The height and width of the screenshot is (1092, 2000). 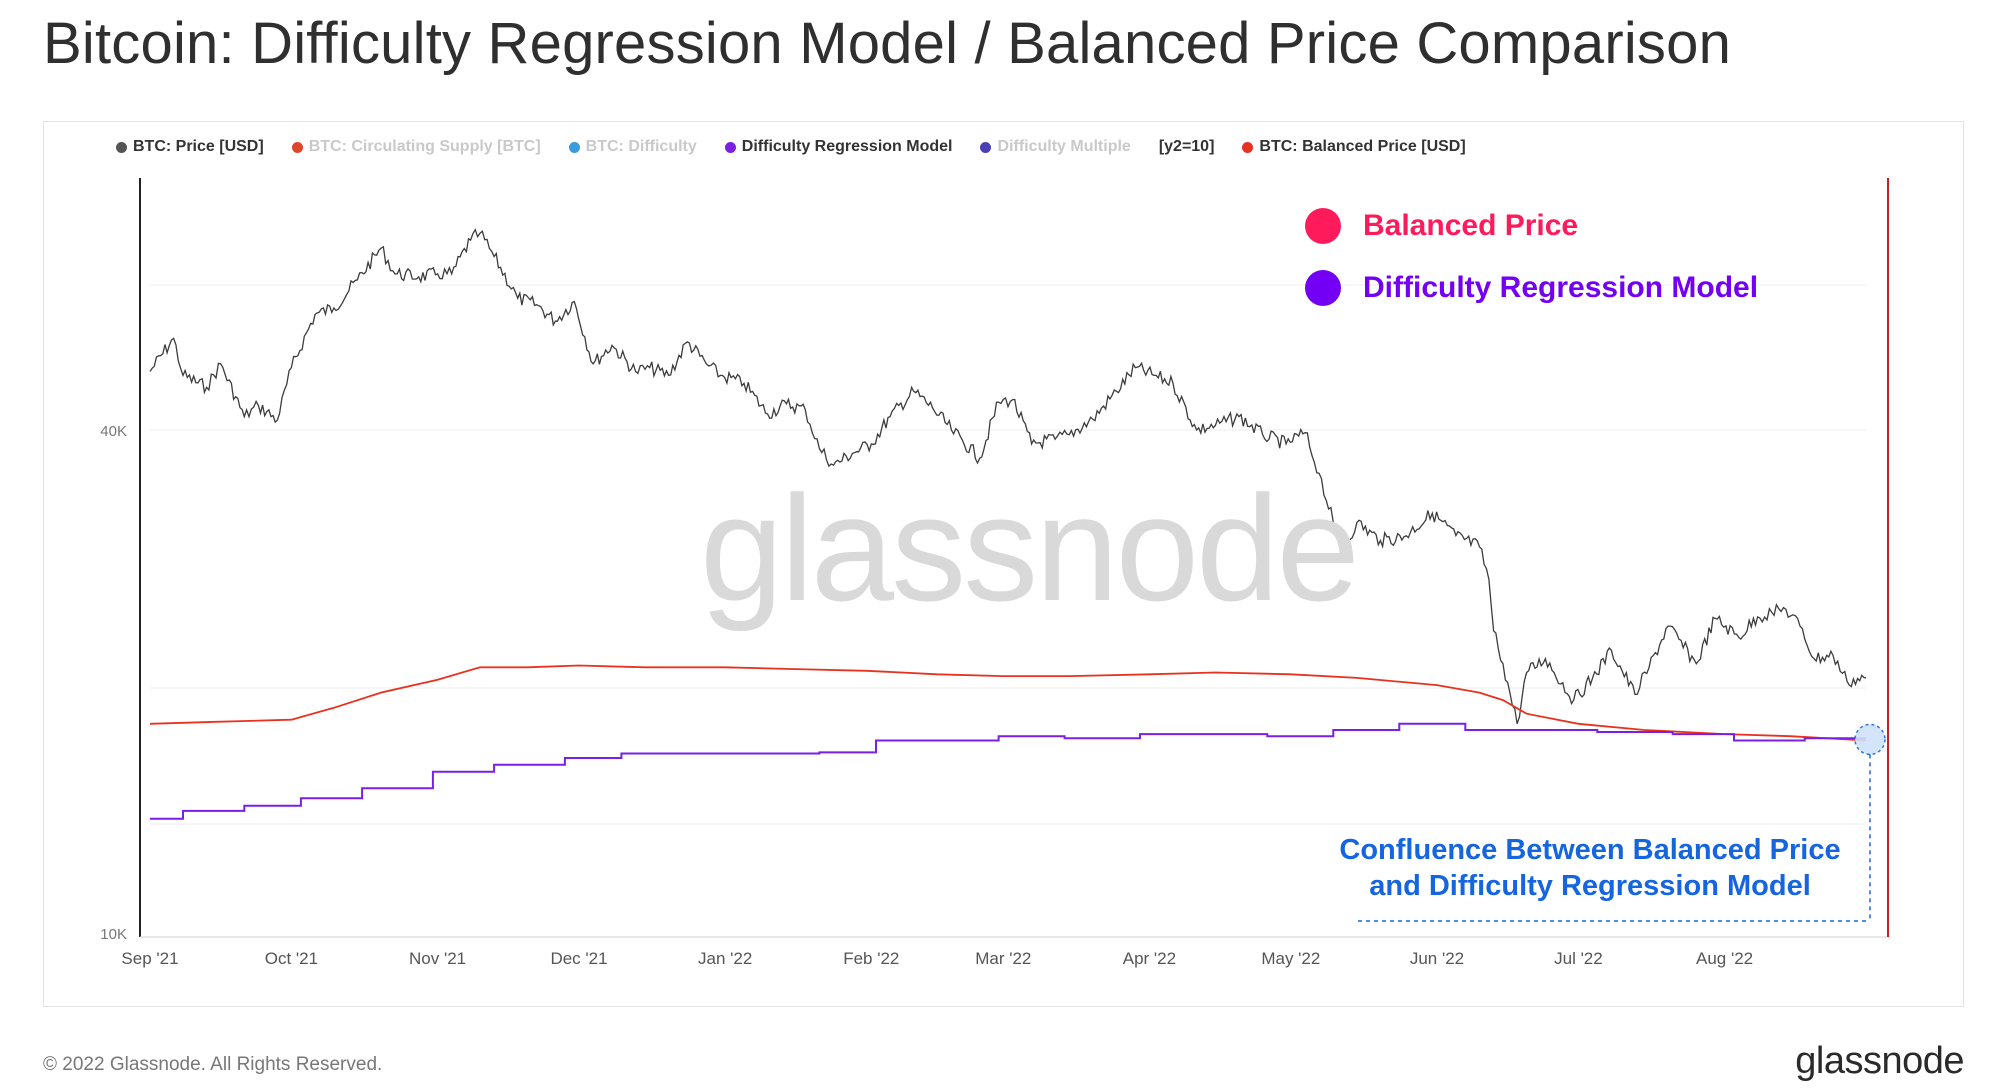 What do you see at coordinates (725, 958) in the screenshot?
I see `x-tick-label: Jan '22` at bounding box center [725, 958].